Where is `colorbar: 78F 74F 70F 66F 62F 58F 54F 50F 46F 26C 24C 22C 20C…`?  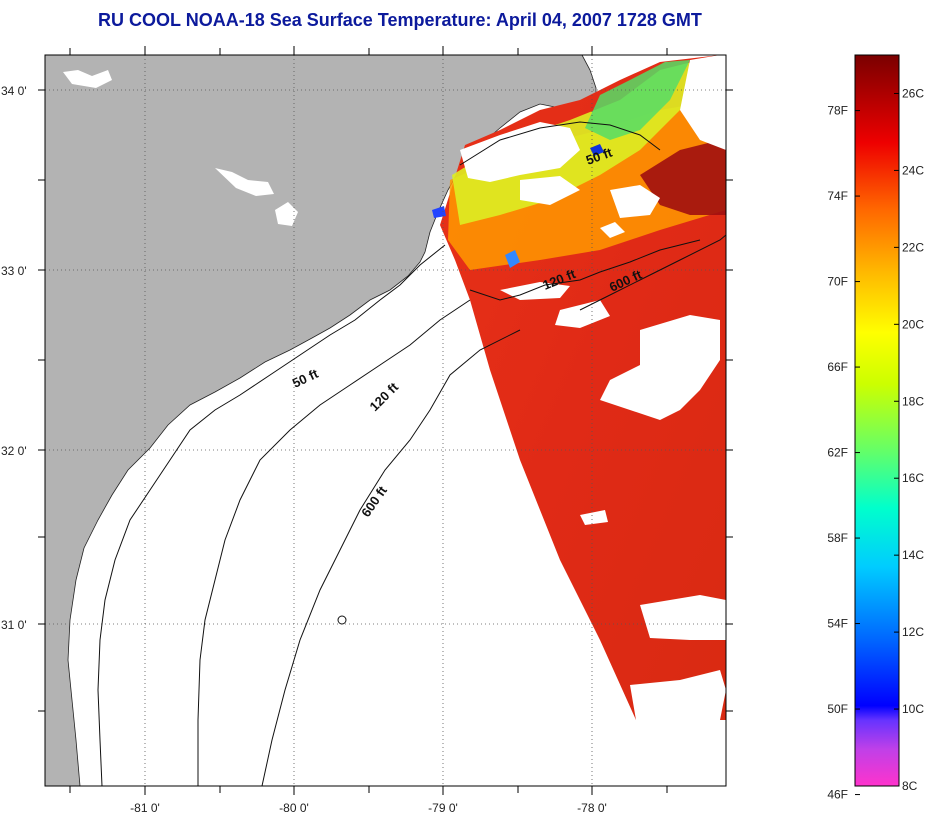
colorbar: 78F 74F 70F 66F 62F 58F 54F 50F 46F 26C 24C 22C 20C… is located at coordinates (875, 428).